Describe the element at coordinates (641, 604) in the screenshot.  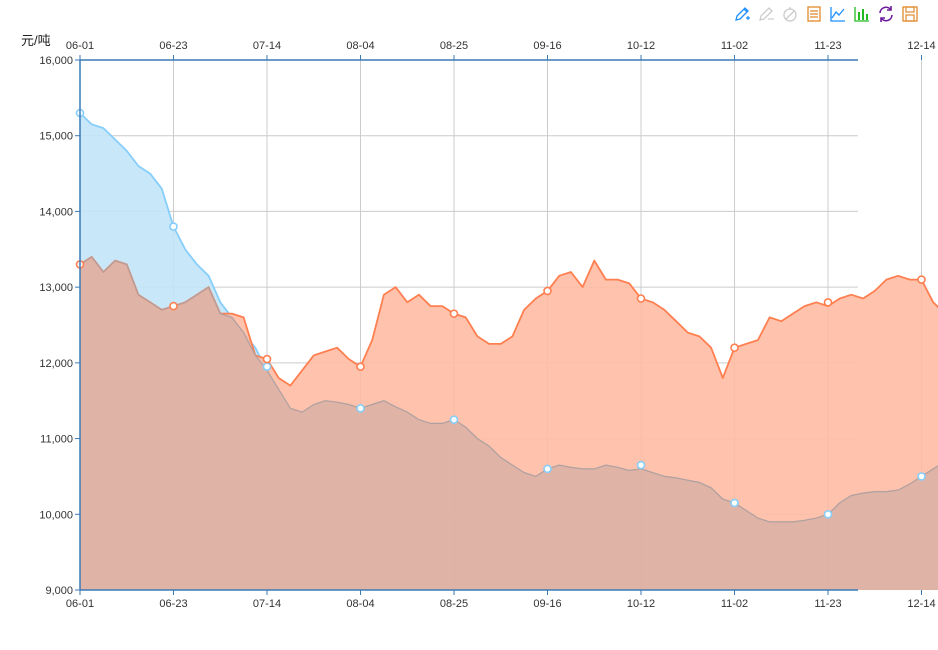
I see `x-tick-label: 10-12` at that location.